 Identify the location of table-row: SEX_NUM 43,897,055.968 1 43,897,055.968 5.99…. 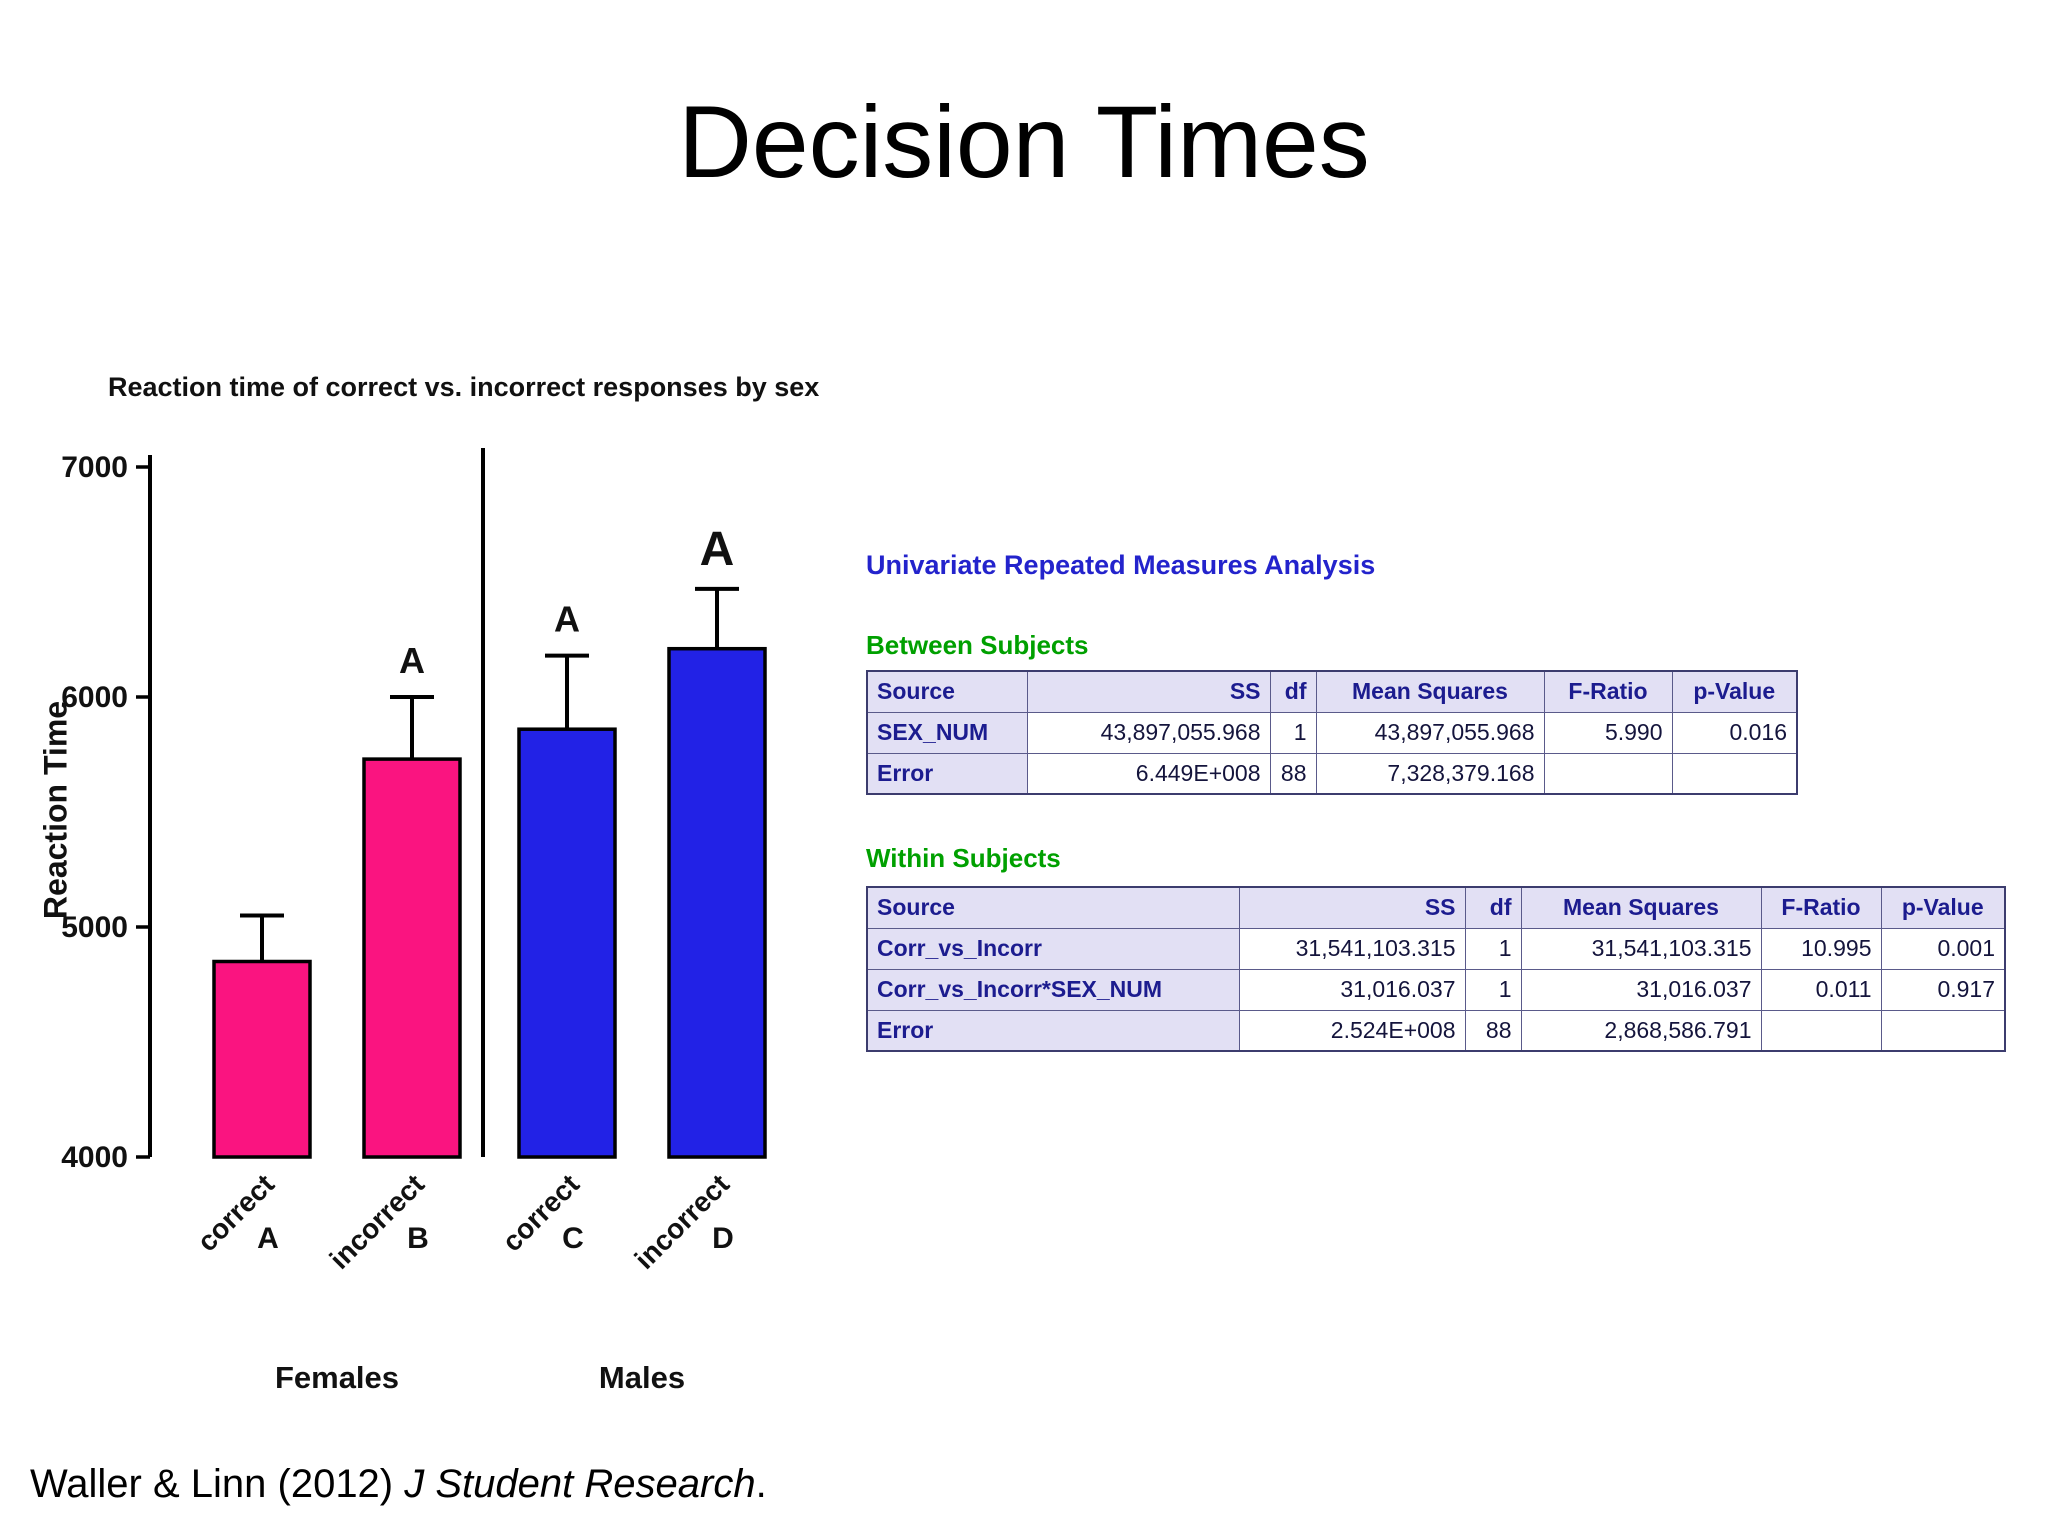
(1332, 732).